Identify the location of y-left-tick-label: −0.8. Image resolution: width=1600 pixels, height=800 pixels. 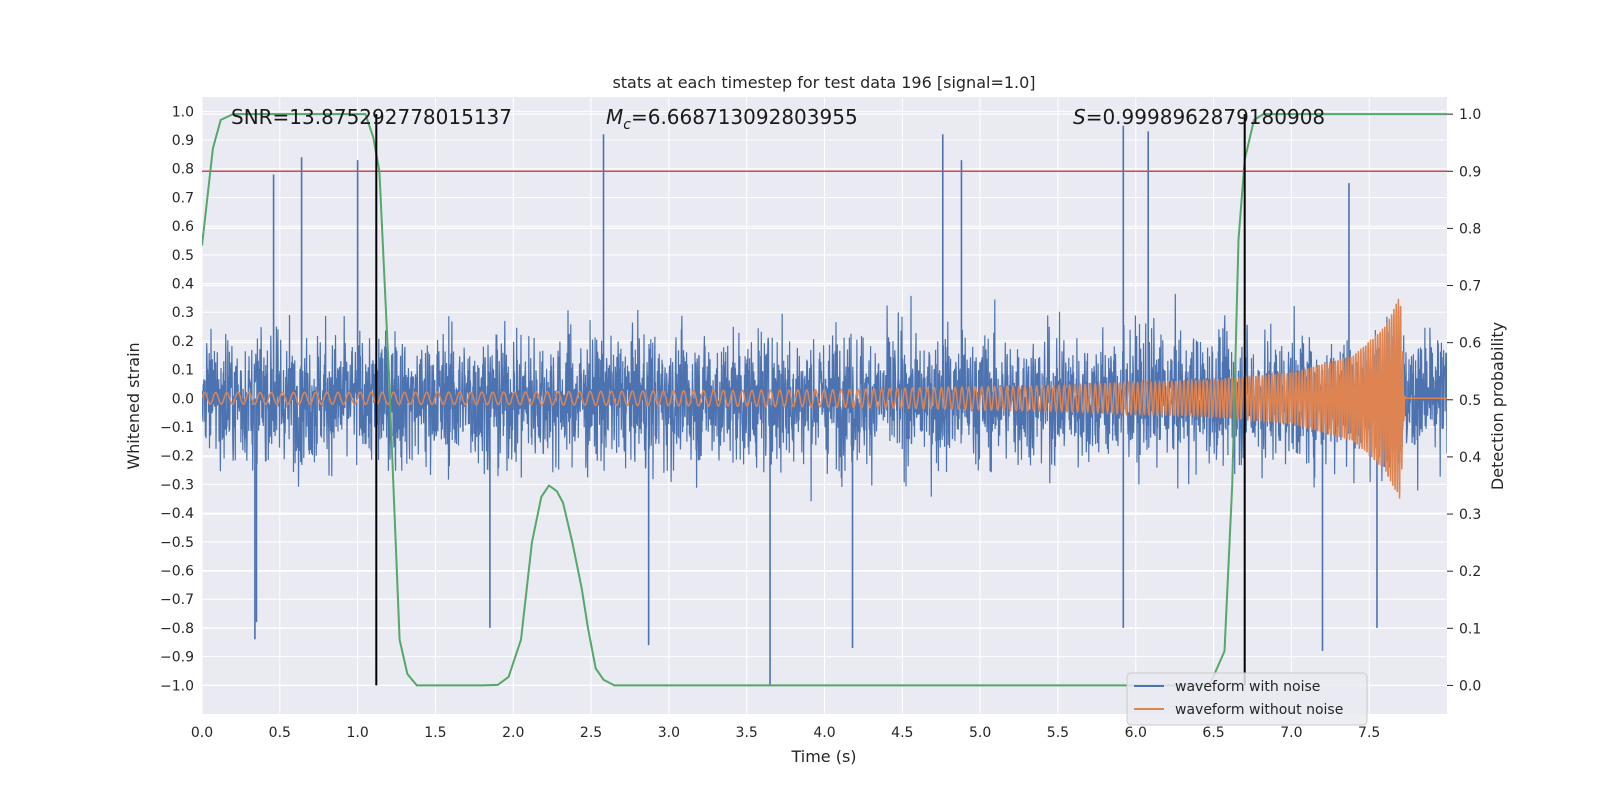
(177, 629).